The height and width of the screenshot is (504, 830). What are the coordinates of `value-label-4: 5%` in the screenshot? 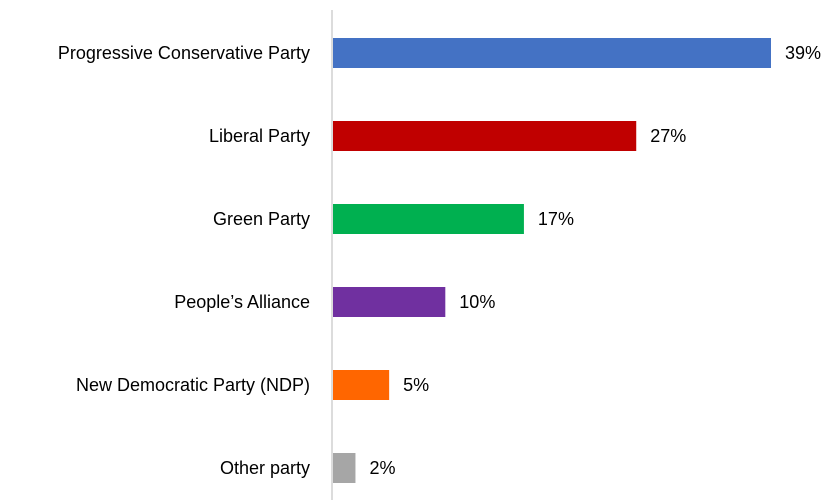 It's located at (416, 385).